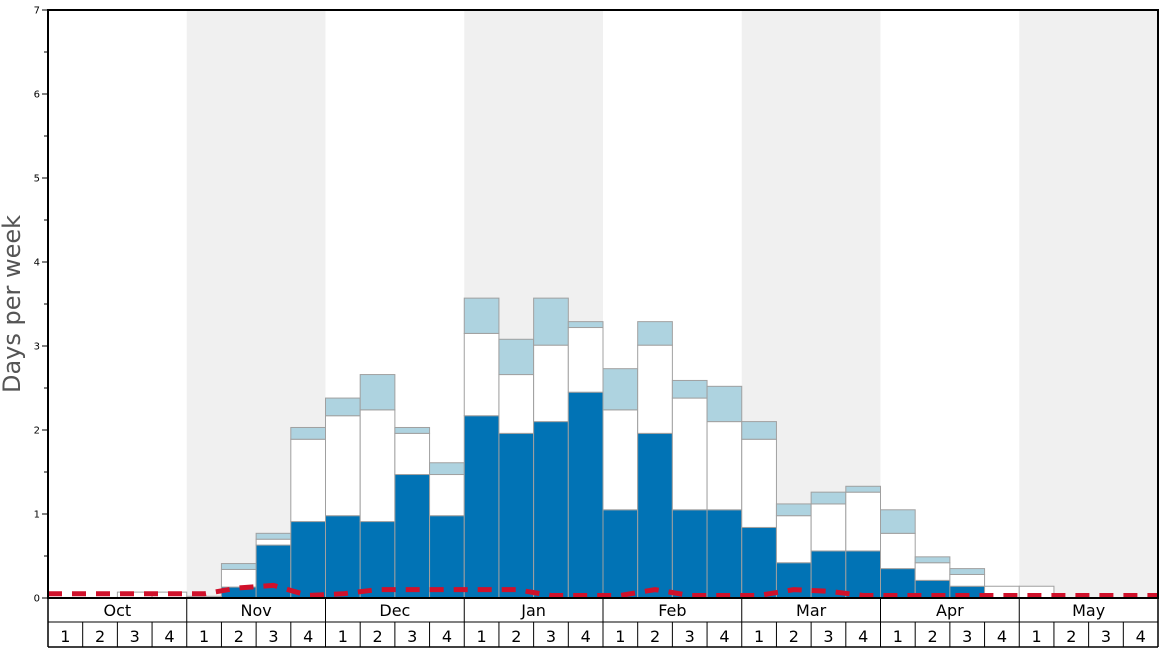 This screenshot has height=648, width=1168. What do you see at coordinates (533, 610) in the screenshot?
I see `month-label-jan: Jan` at bounding box center [533, 610].